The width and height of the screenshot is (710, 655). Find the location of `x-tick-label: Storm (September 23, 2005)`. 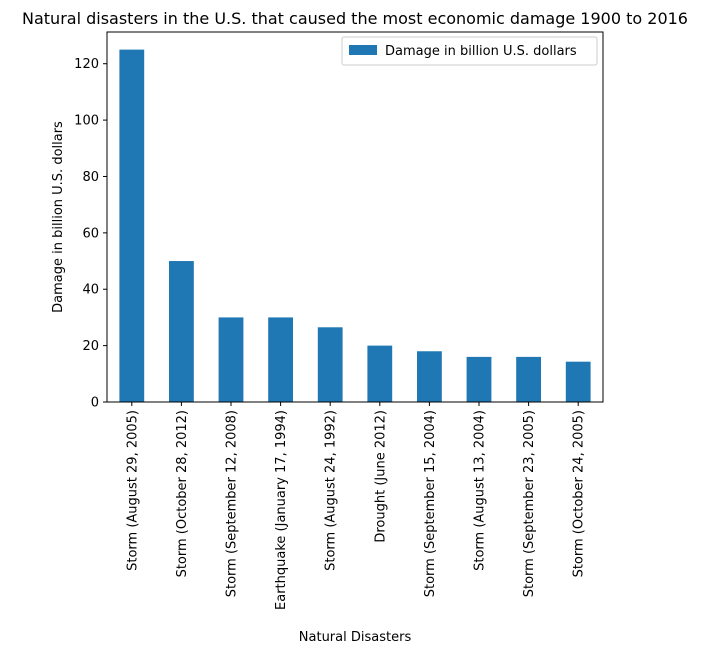

x-tick-label: Storm (September 23, 2005) is located at coordinates (529, 503).